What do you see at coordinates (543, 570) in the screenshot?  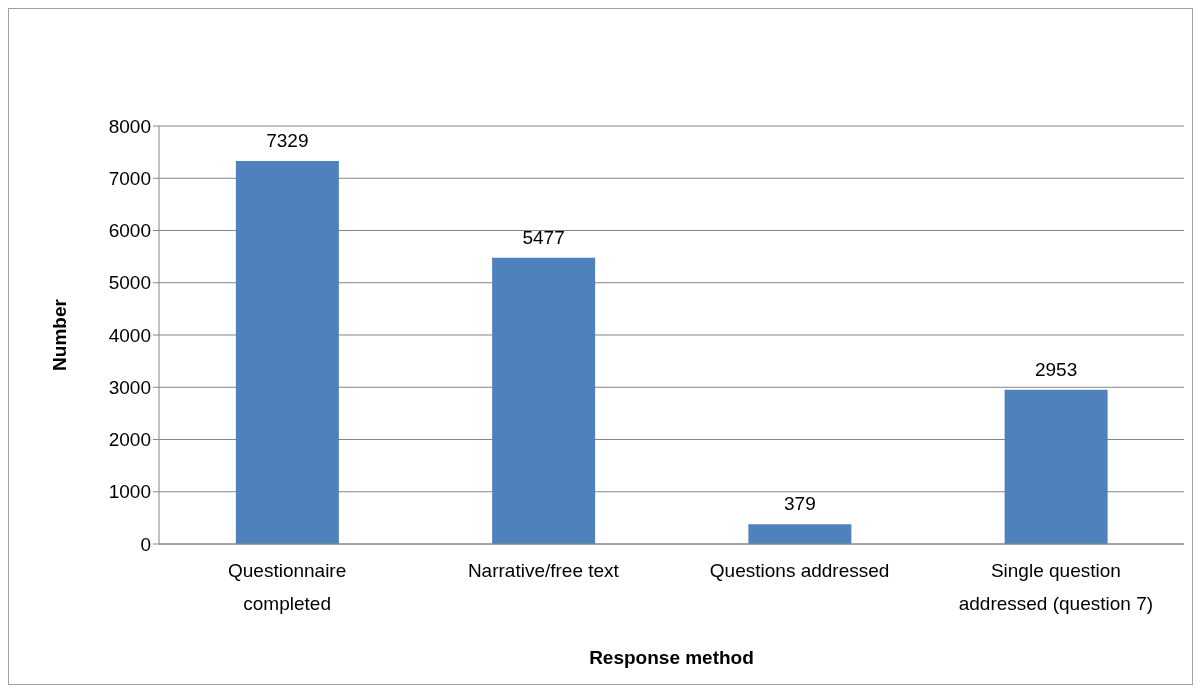 I see `x-tick-label: Narrative/free text` at bounding box center [543, 570].